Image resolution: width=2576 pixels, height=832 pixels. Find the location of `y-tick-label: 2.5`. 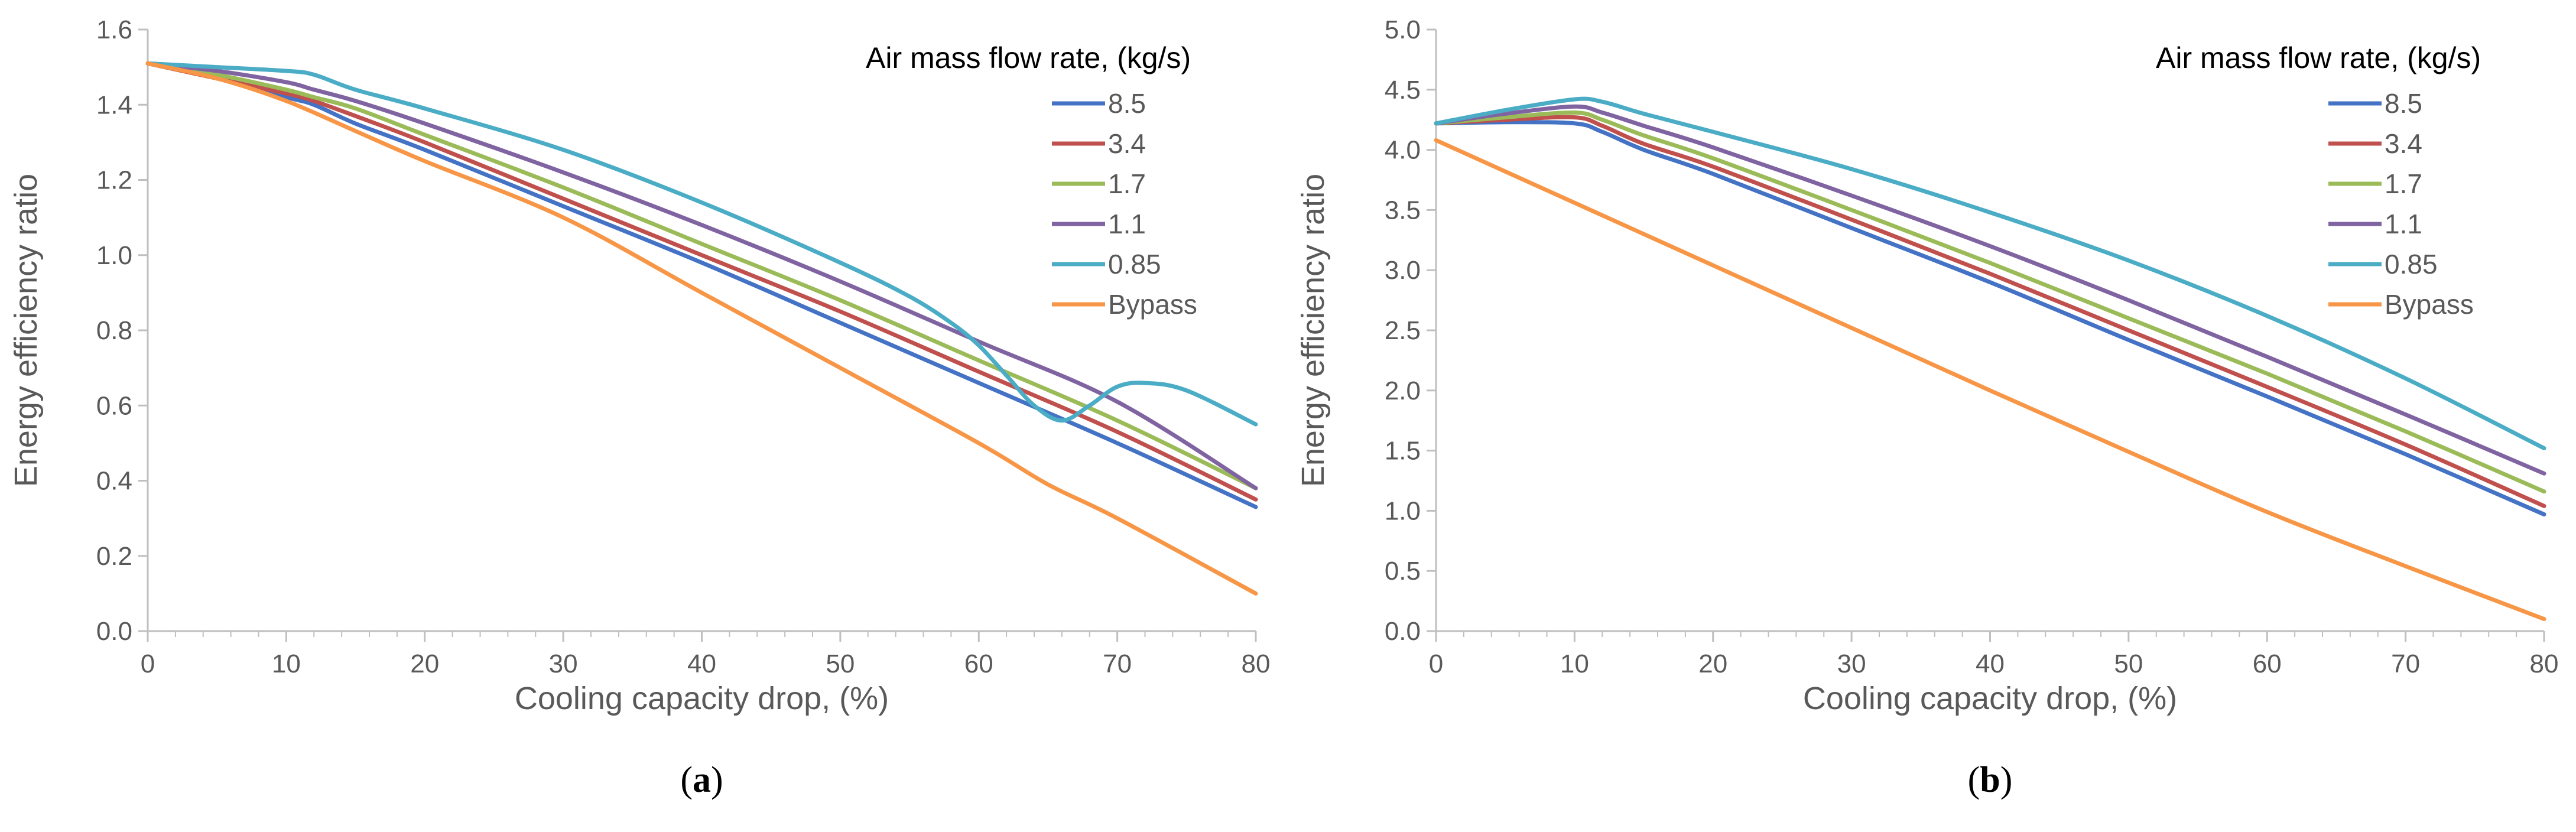

y-tick-label: 2.5 is located at coordinates (1403, 330).